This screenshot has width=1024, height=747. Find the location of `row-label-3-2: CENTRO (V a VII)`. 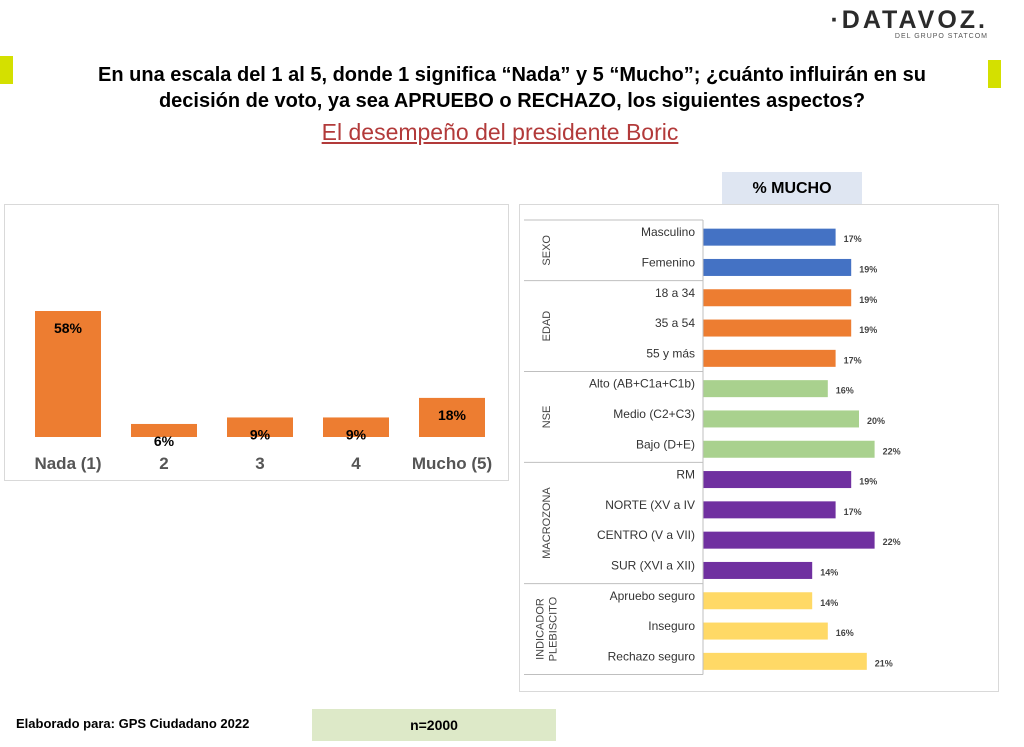

row-label-3-2: CENTRO (V a VII) is located at coordinates (646, 535).